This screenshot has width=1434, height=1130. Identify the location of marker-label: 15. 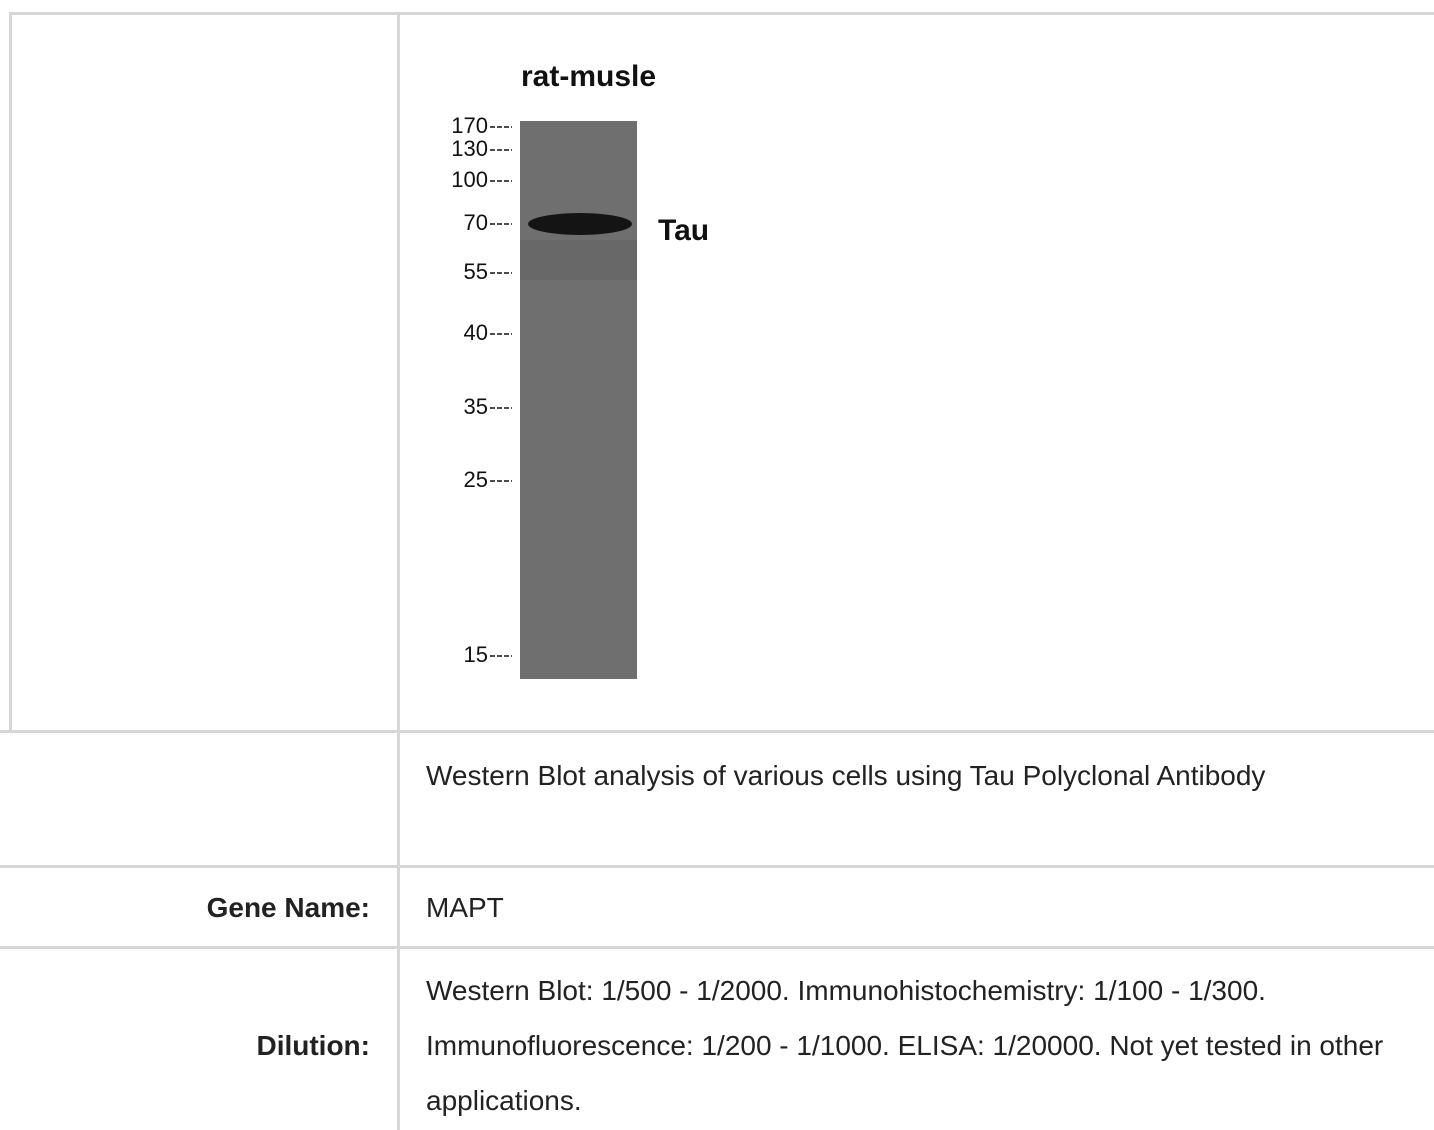
(476, 654).